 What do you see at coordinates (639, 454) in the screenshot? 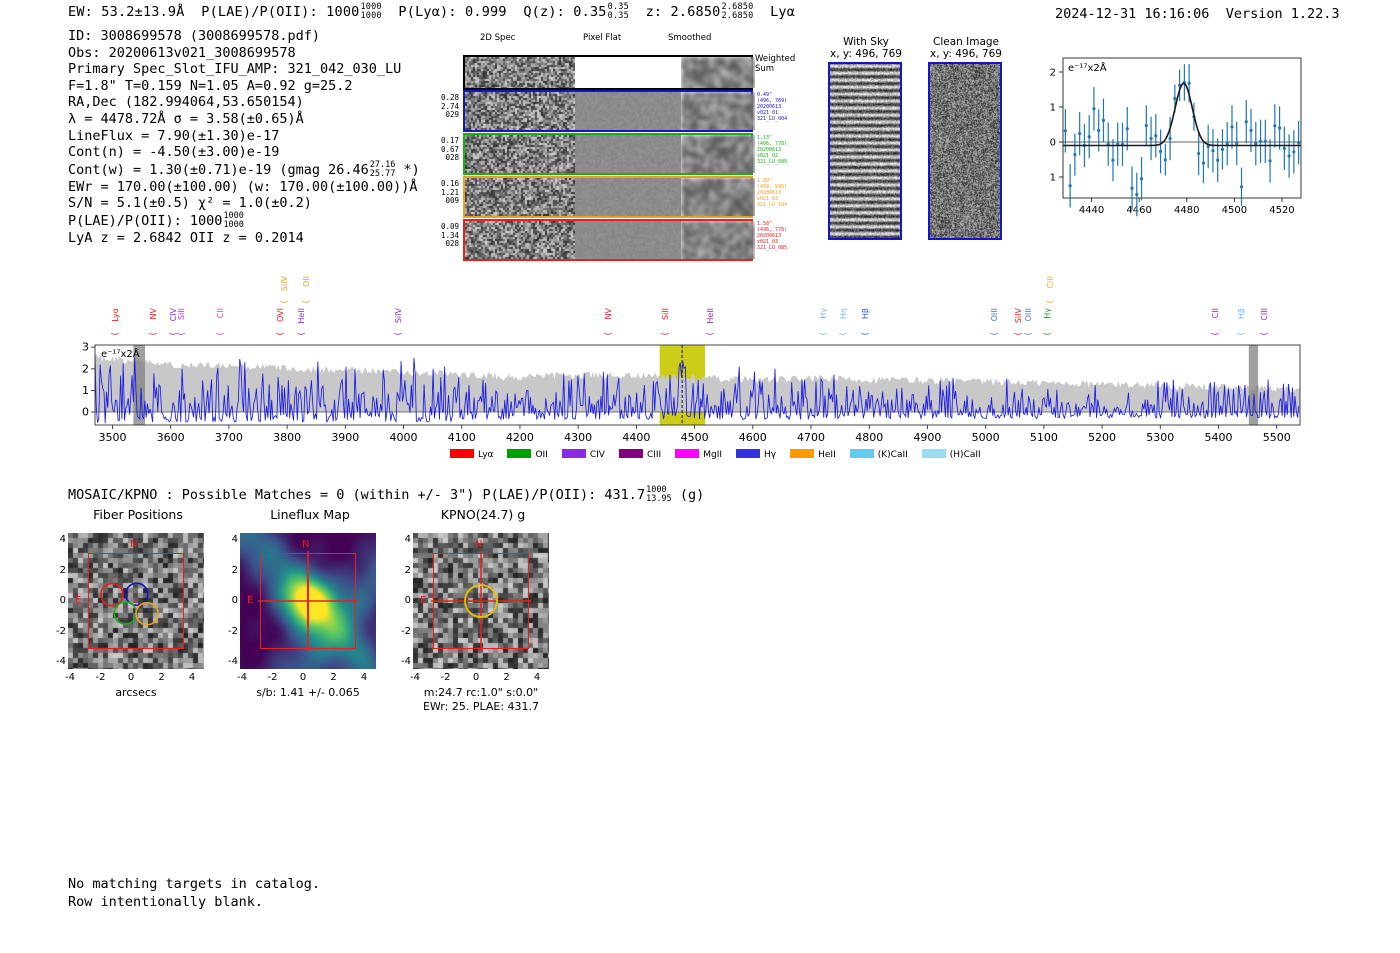
I see `legend-item: CIII` at bounding box center [639, 454].